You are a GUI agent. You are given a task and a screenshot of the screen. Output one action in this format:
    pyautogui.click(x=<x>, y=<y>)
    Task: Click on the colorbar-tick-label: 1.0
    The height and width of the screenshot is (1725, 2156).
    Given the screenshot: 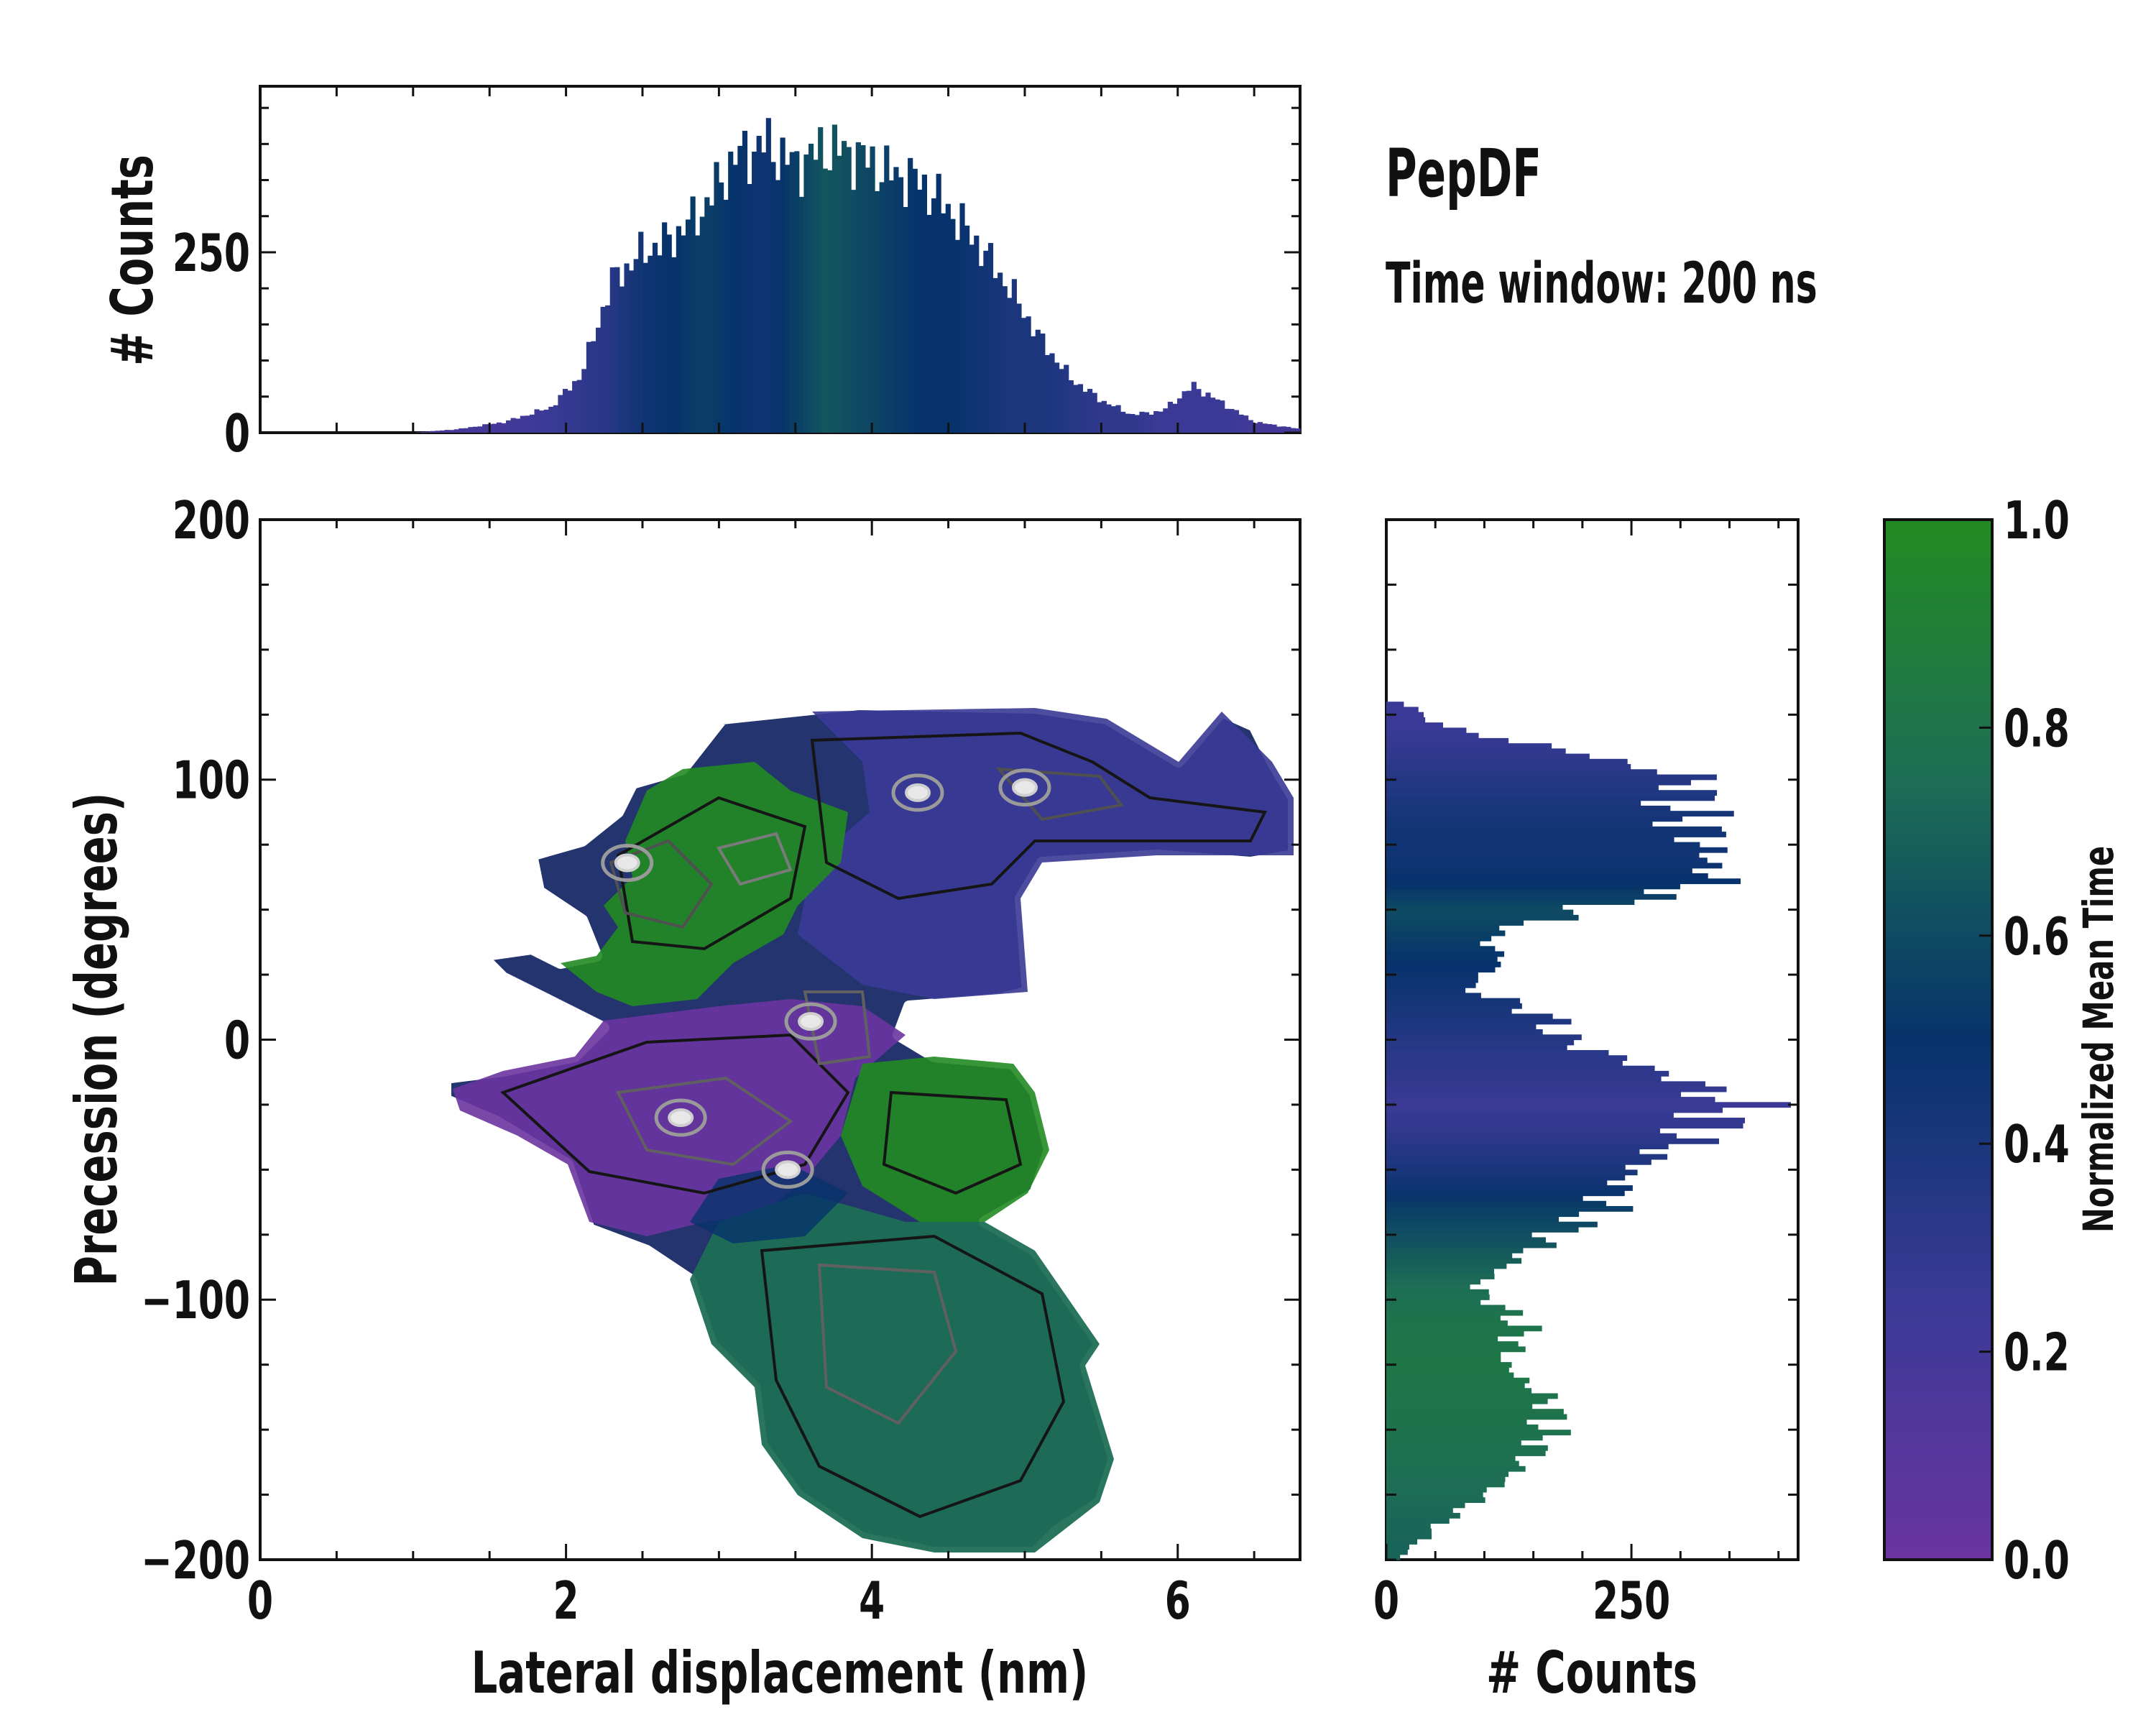 What is the action you would take?
    pyautogui.click(x=2037, y=520)
    